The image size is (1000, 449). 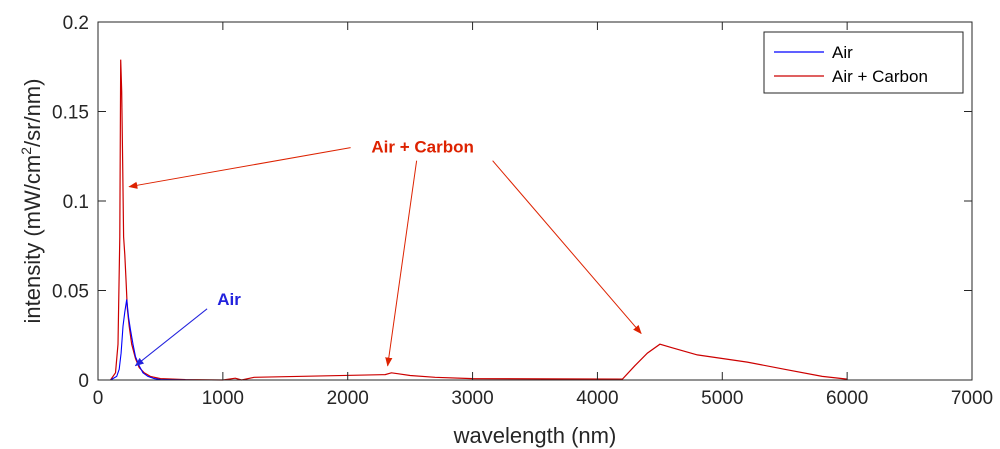 What do you see at coordinates (535, 435) in the screenshot?
I see `x-axis-label: wavelength (nm)` at bounding box center [535, 435].